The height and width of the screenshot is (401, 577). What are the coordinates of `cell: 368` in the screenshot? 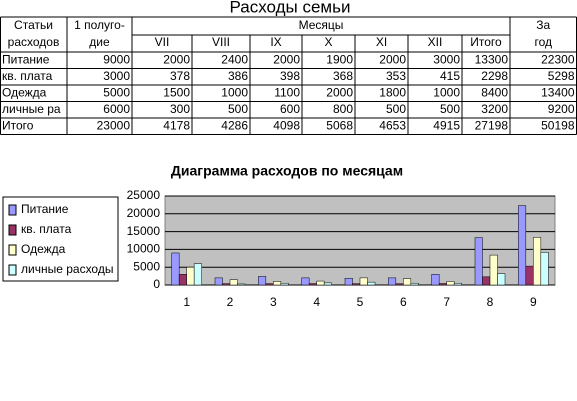 It's located at (343, 76).